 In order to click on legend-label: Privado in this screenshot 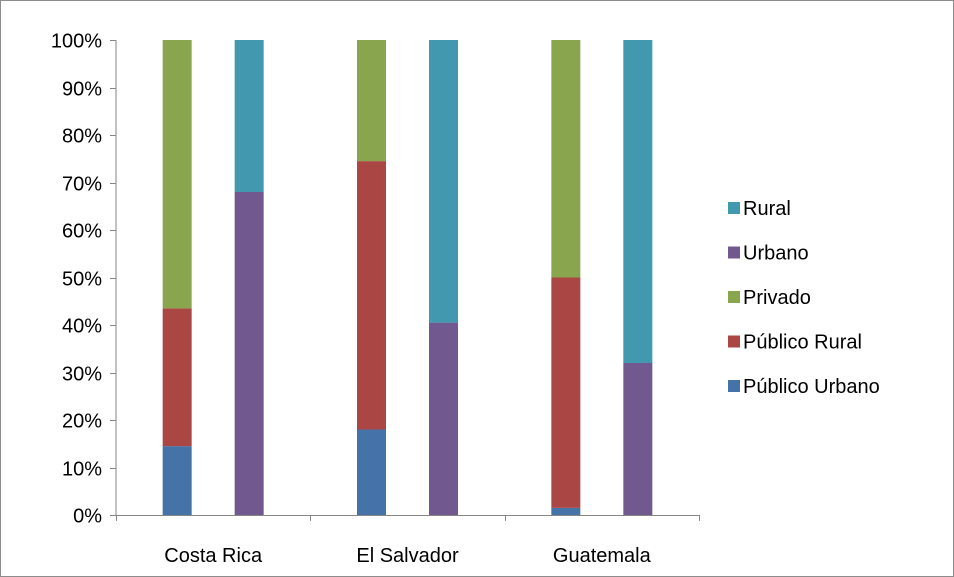, I will do `click(777, 298)`.